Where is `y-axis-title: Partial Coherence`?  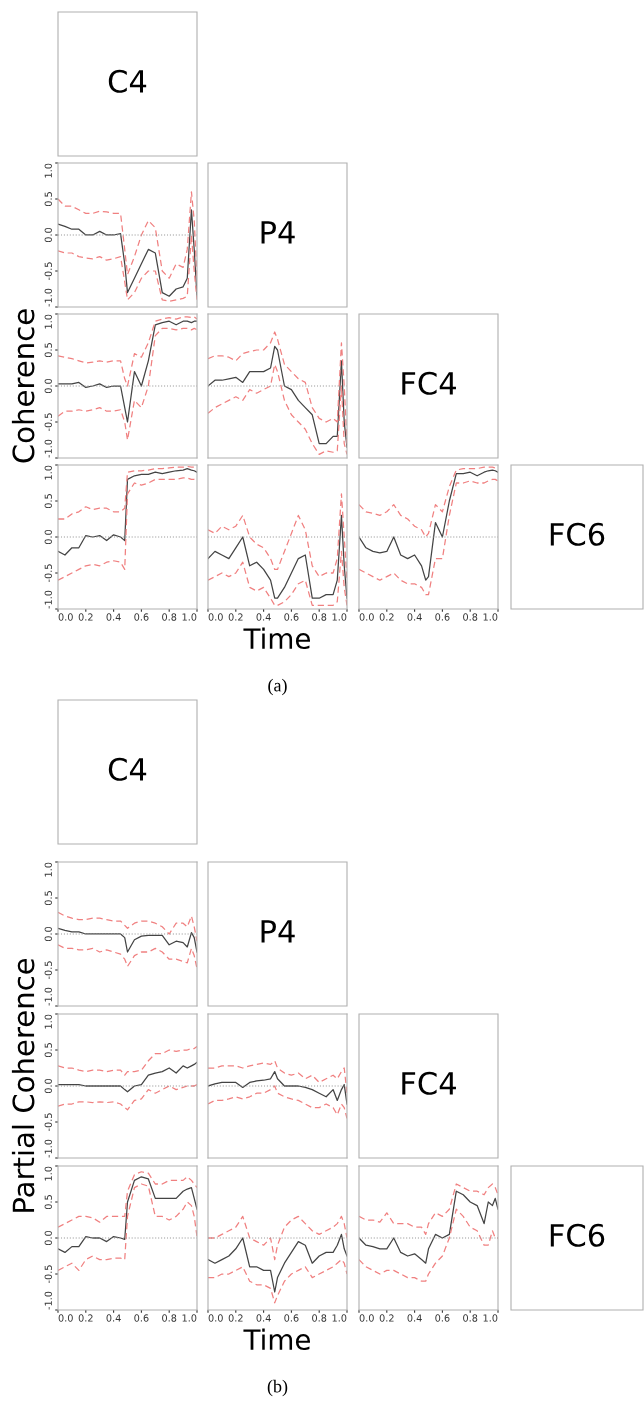 y-axis-title: Partial Coherence is located at coordinates (23, 1085).